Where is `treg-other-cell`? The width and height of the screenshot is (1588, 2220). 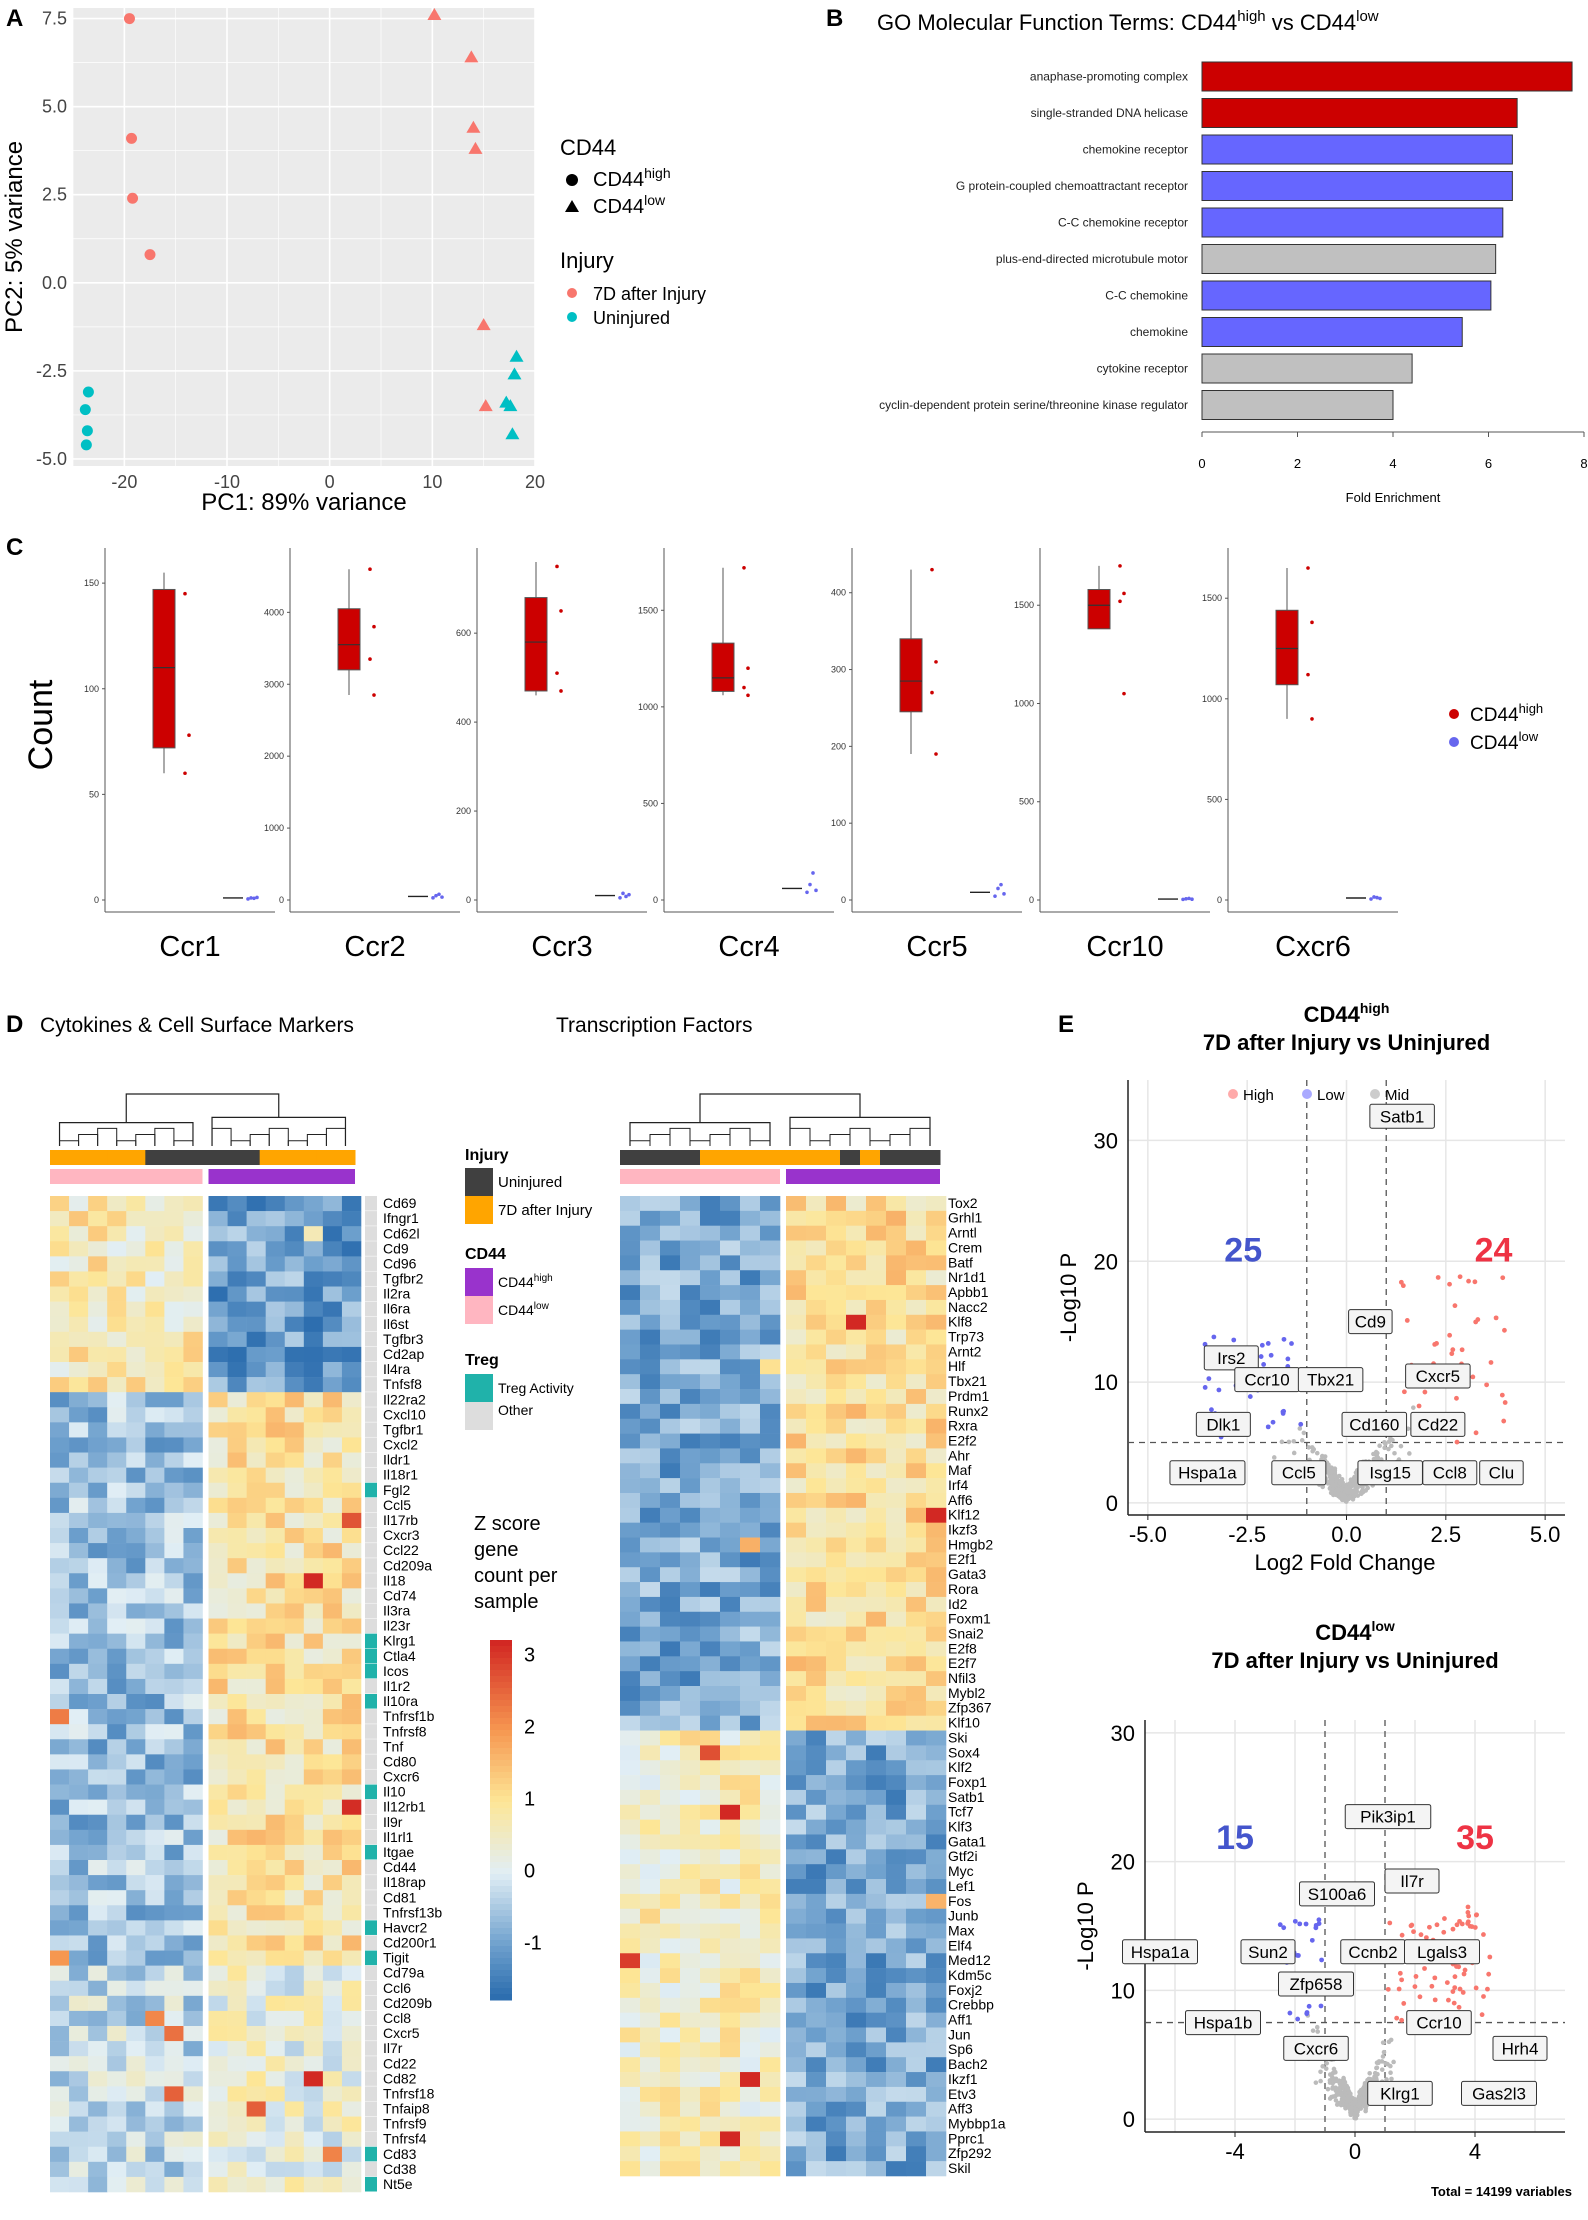
treg-other-cell is located at coordinates (371, 1912).